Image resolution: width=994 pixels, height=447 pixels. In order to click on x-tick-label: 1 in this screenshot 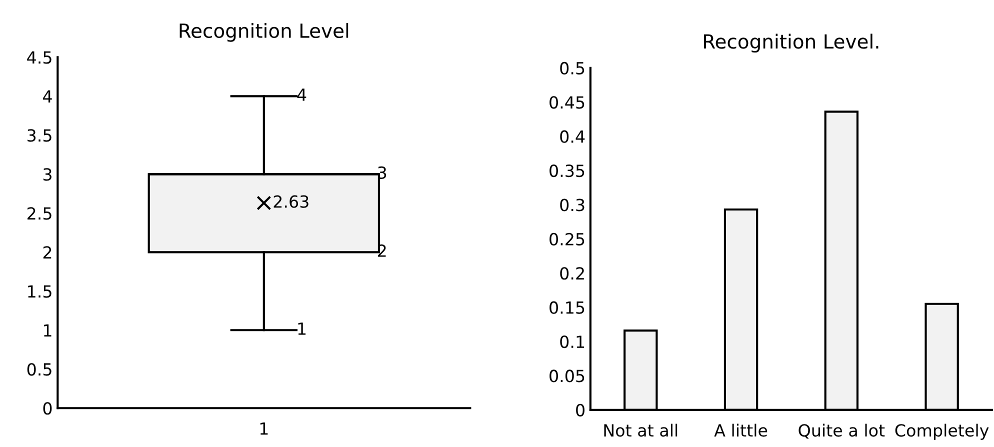, I will do `click(264, 428)`.